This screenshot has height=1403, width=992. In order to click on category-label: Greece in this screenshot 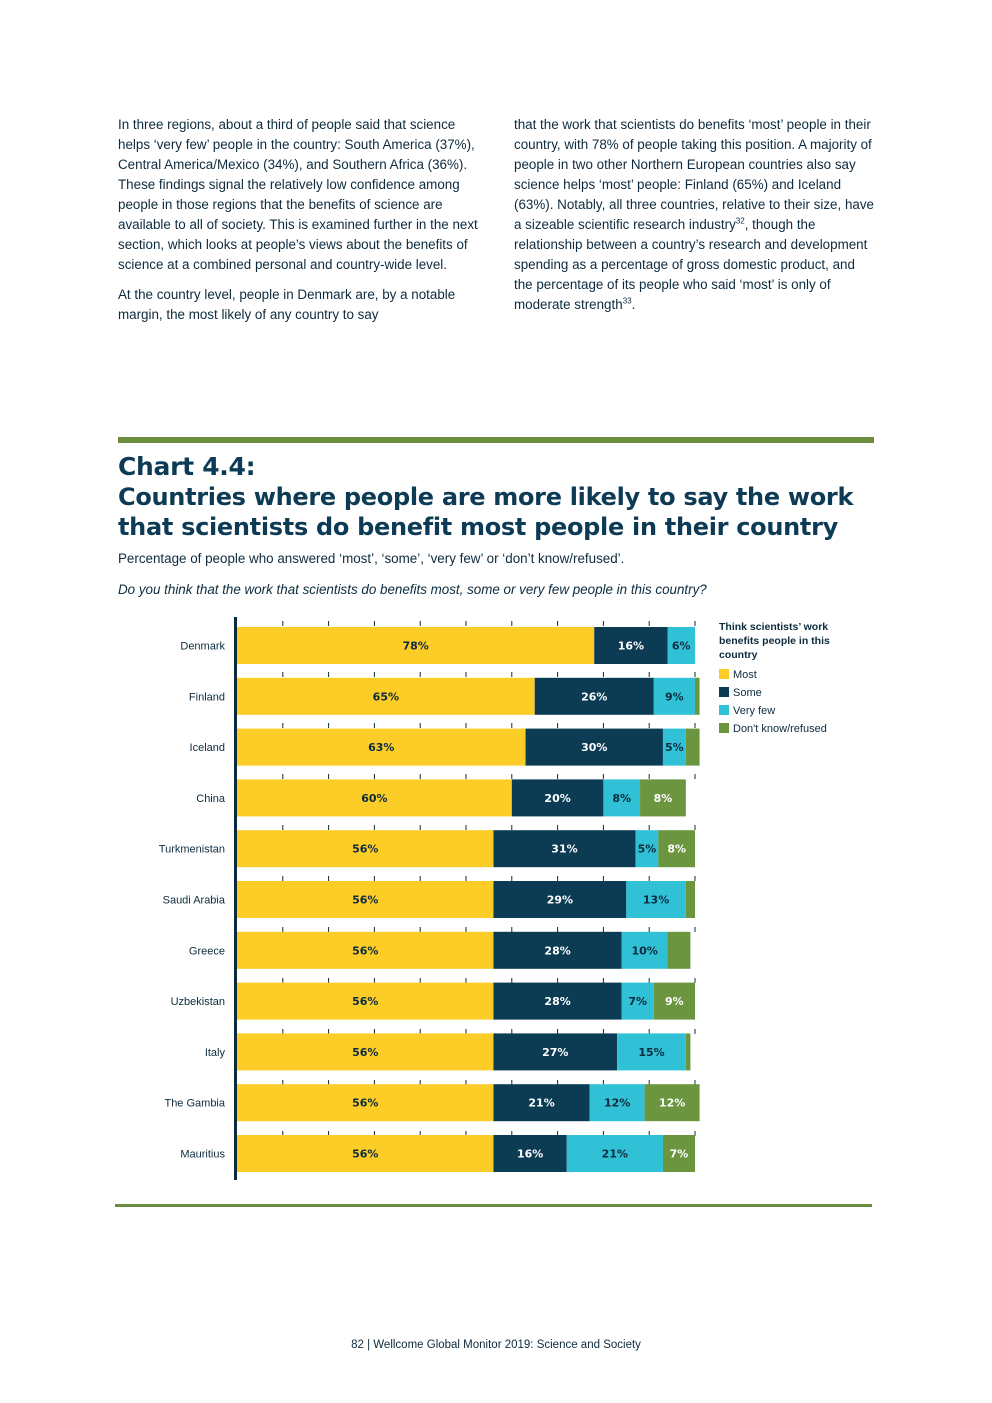, I will do `click(207, 951)`.